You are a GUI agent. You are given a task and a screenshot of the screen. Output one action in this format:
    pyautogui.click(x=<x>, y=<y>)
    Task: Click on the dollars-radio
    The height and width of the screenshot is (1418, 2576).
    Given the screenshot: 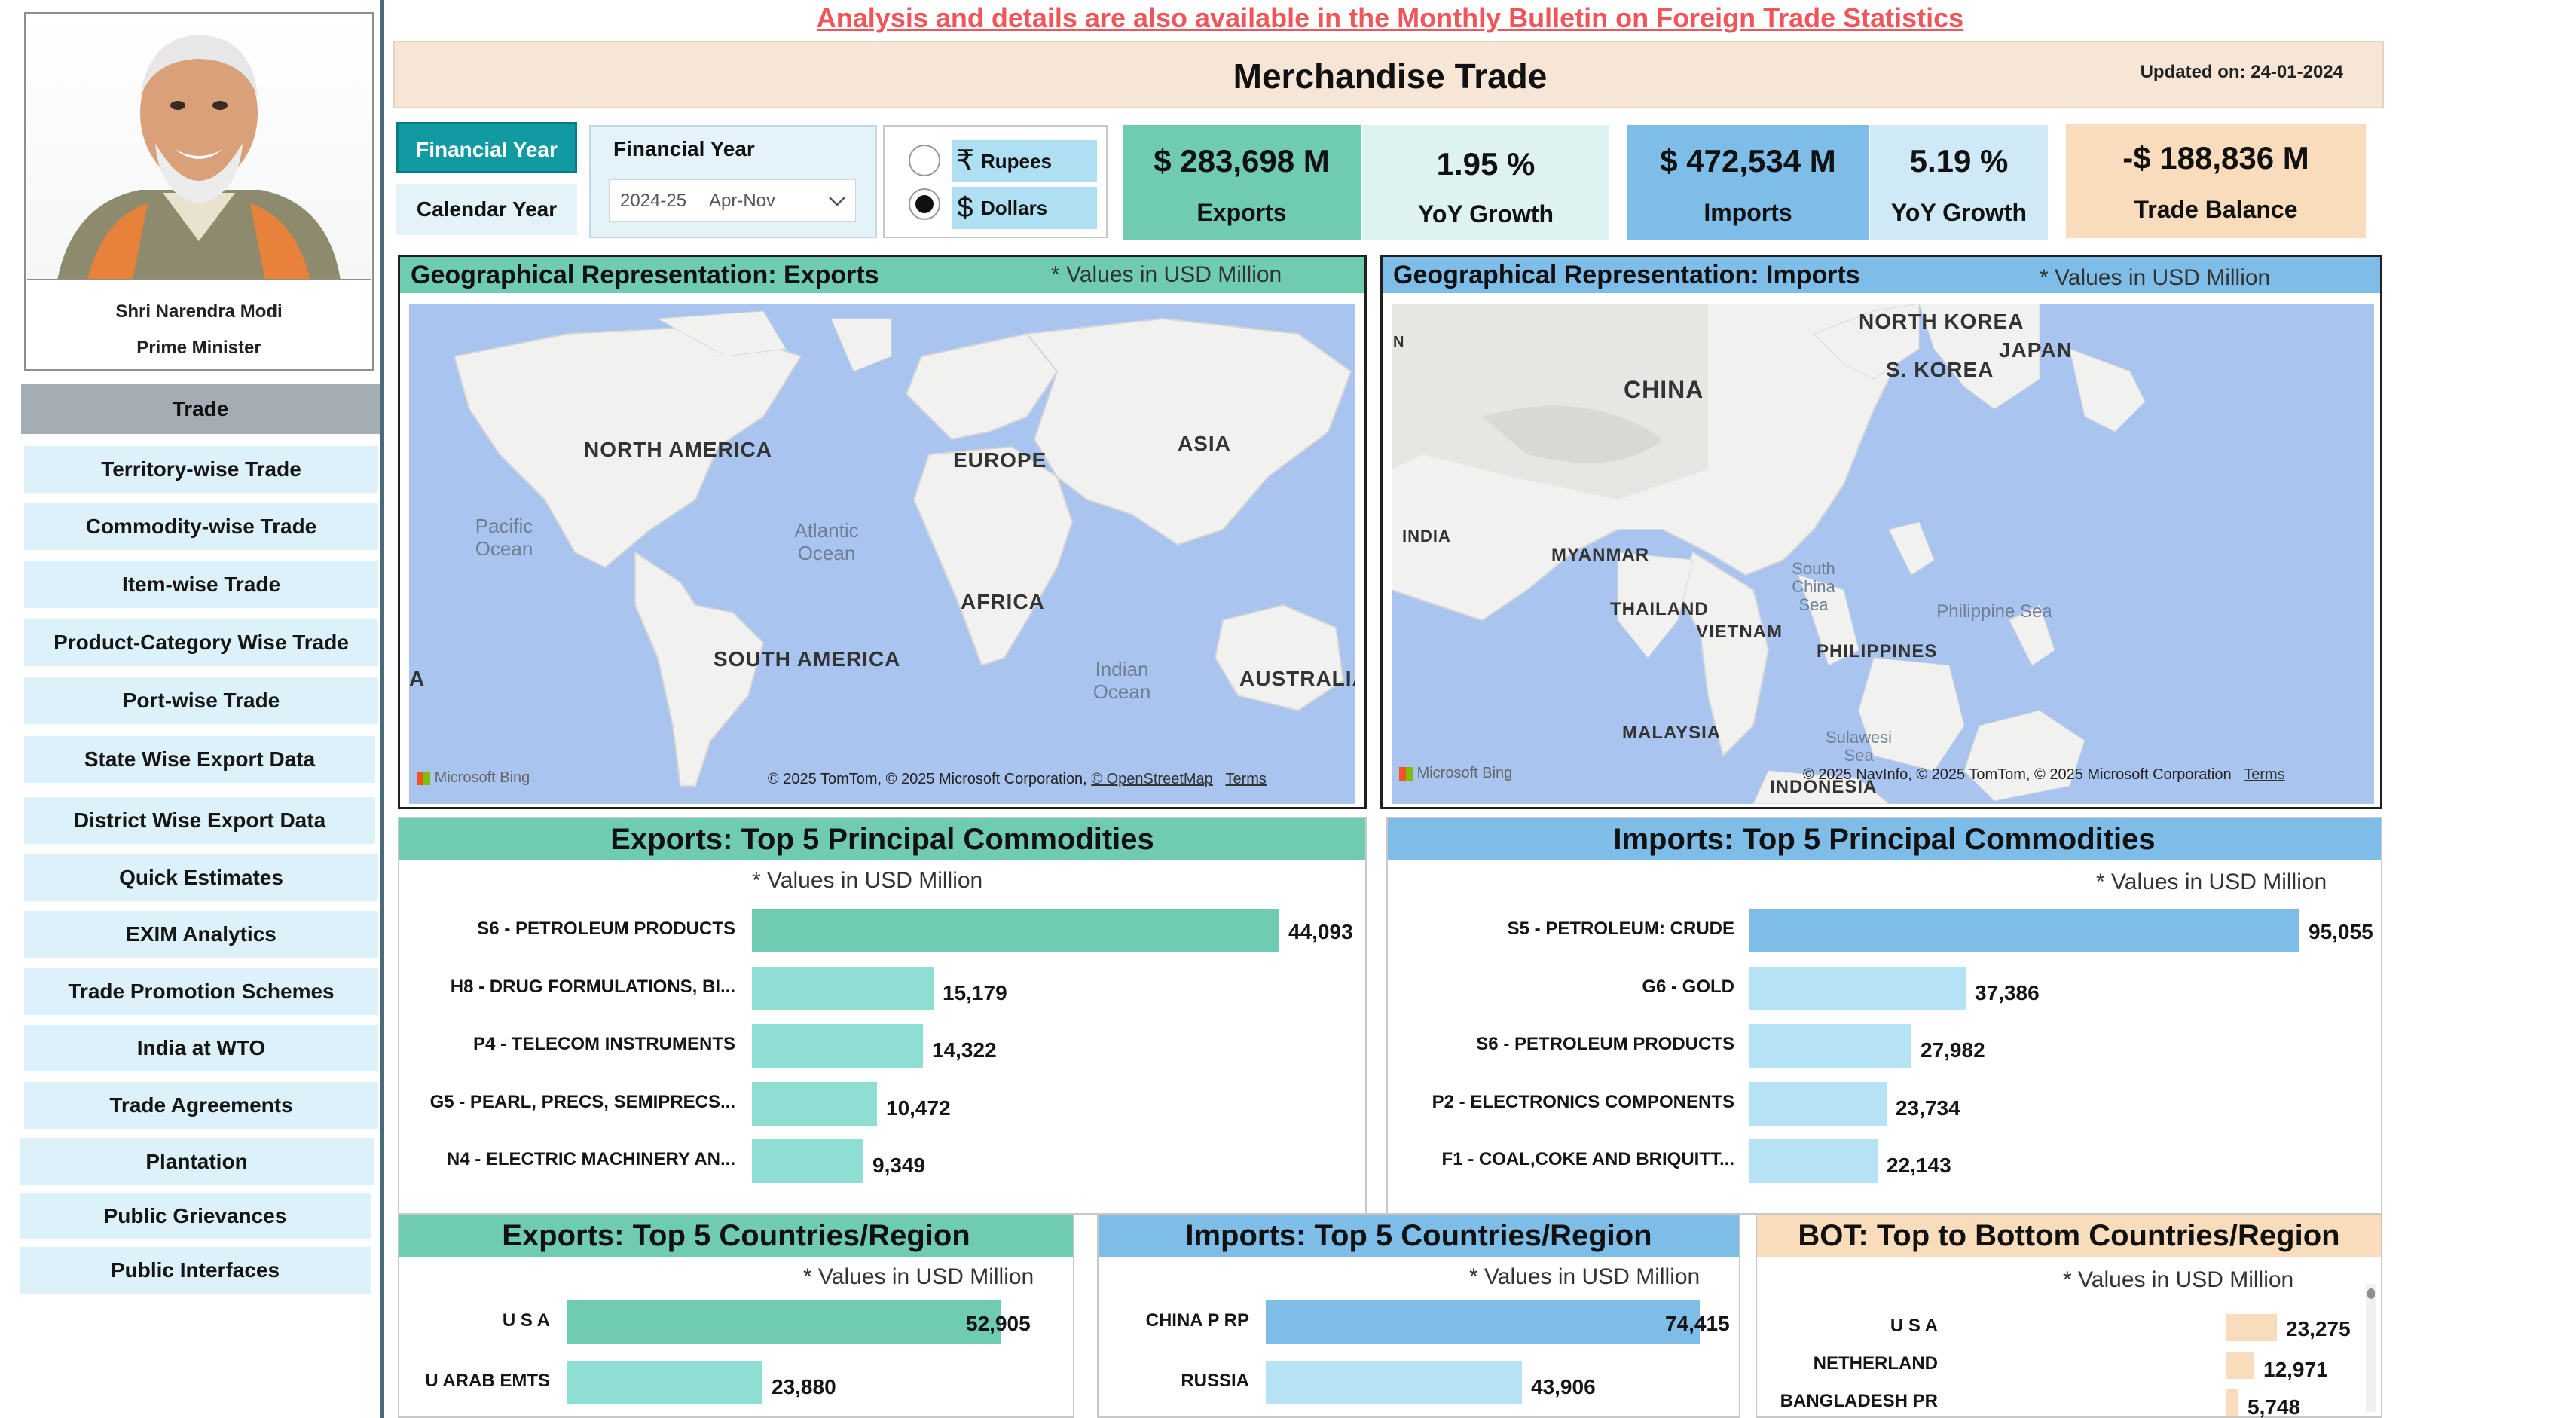 What is the action you would take?
    pyautogui.click(x=925, y=204)
    